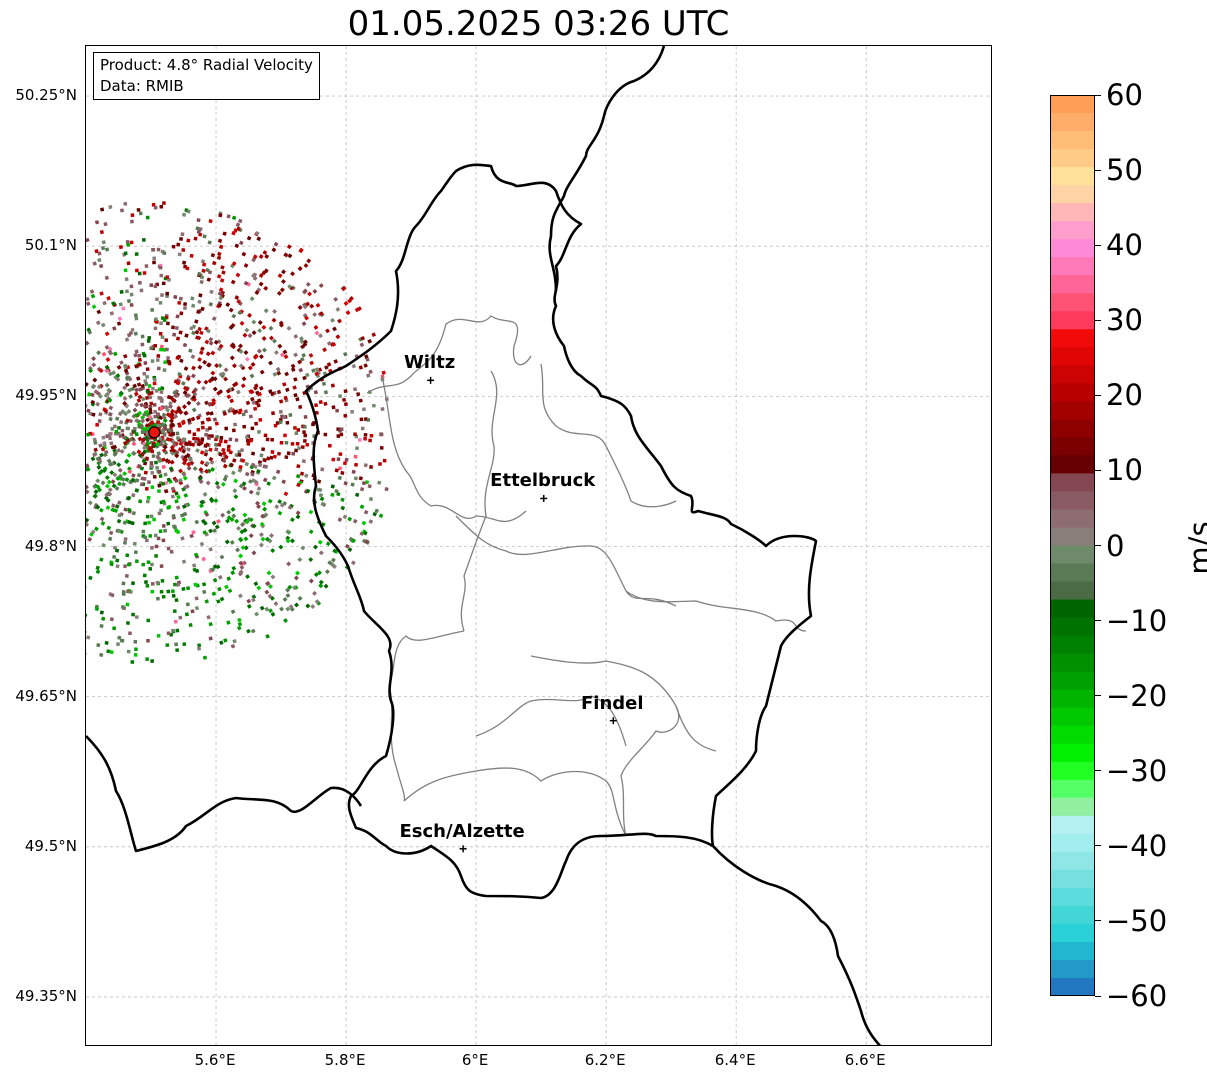 The width and height of the screenshot is (1207, 1081). What do you see at coordinates (1124, 395) in the screenshot?
I see `colorbar-tick-label: 20` at bounding box center [1124, 395].